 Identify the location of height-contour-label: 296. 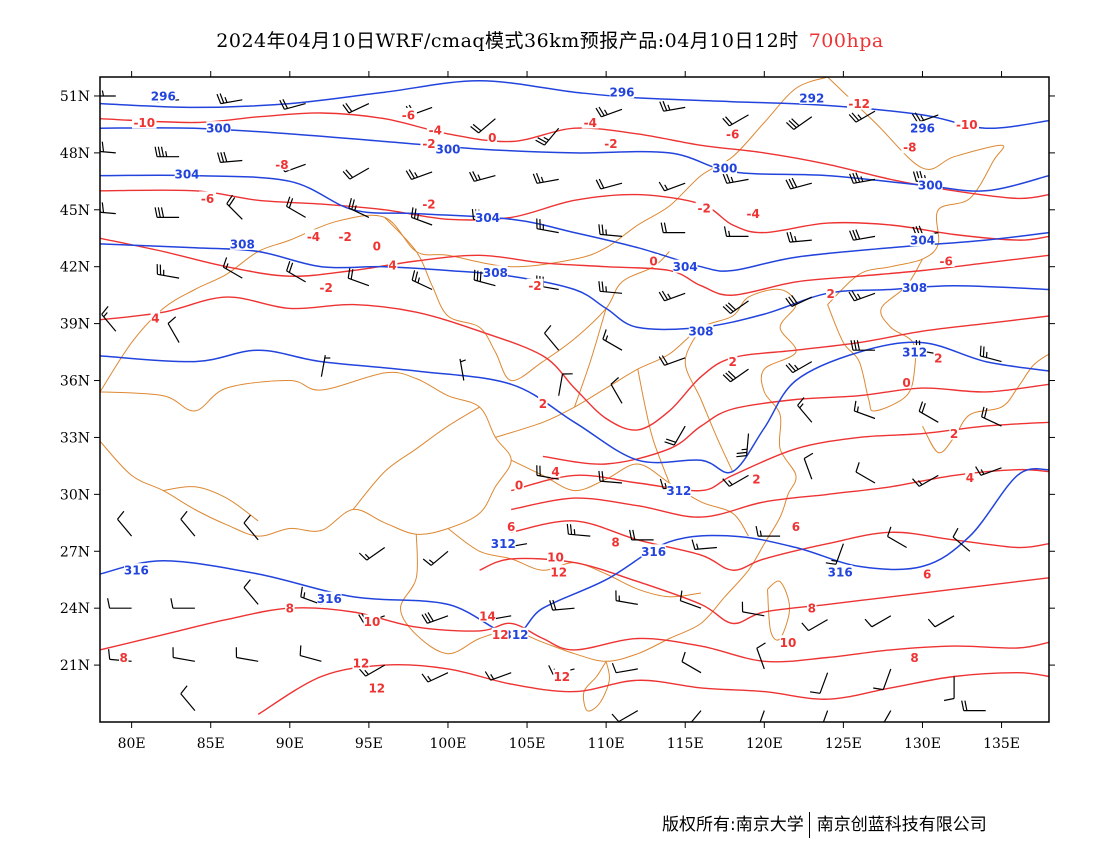
(621, 93).